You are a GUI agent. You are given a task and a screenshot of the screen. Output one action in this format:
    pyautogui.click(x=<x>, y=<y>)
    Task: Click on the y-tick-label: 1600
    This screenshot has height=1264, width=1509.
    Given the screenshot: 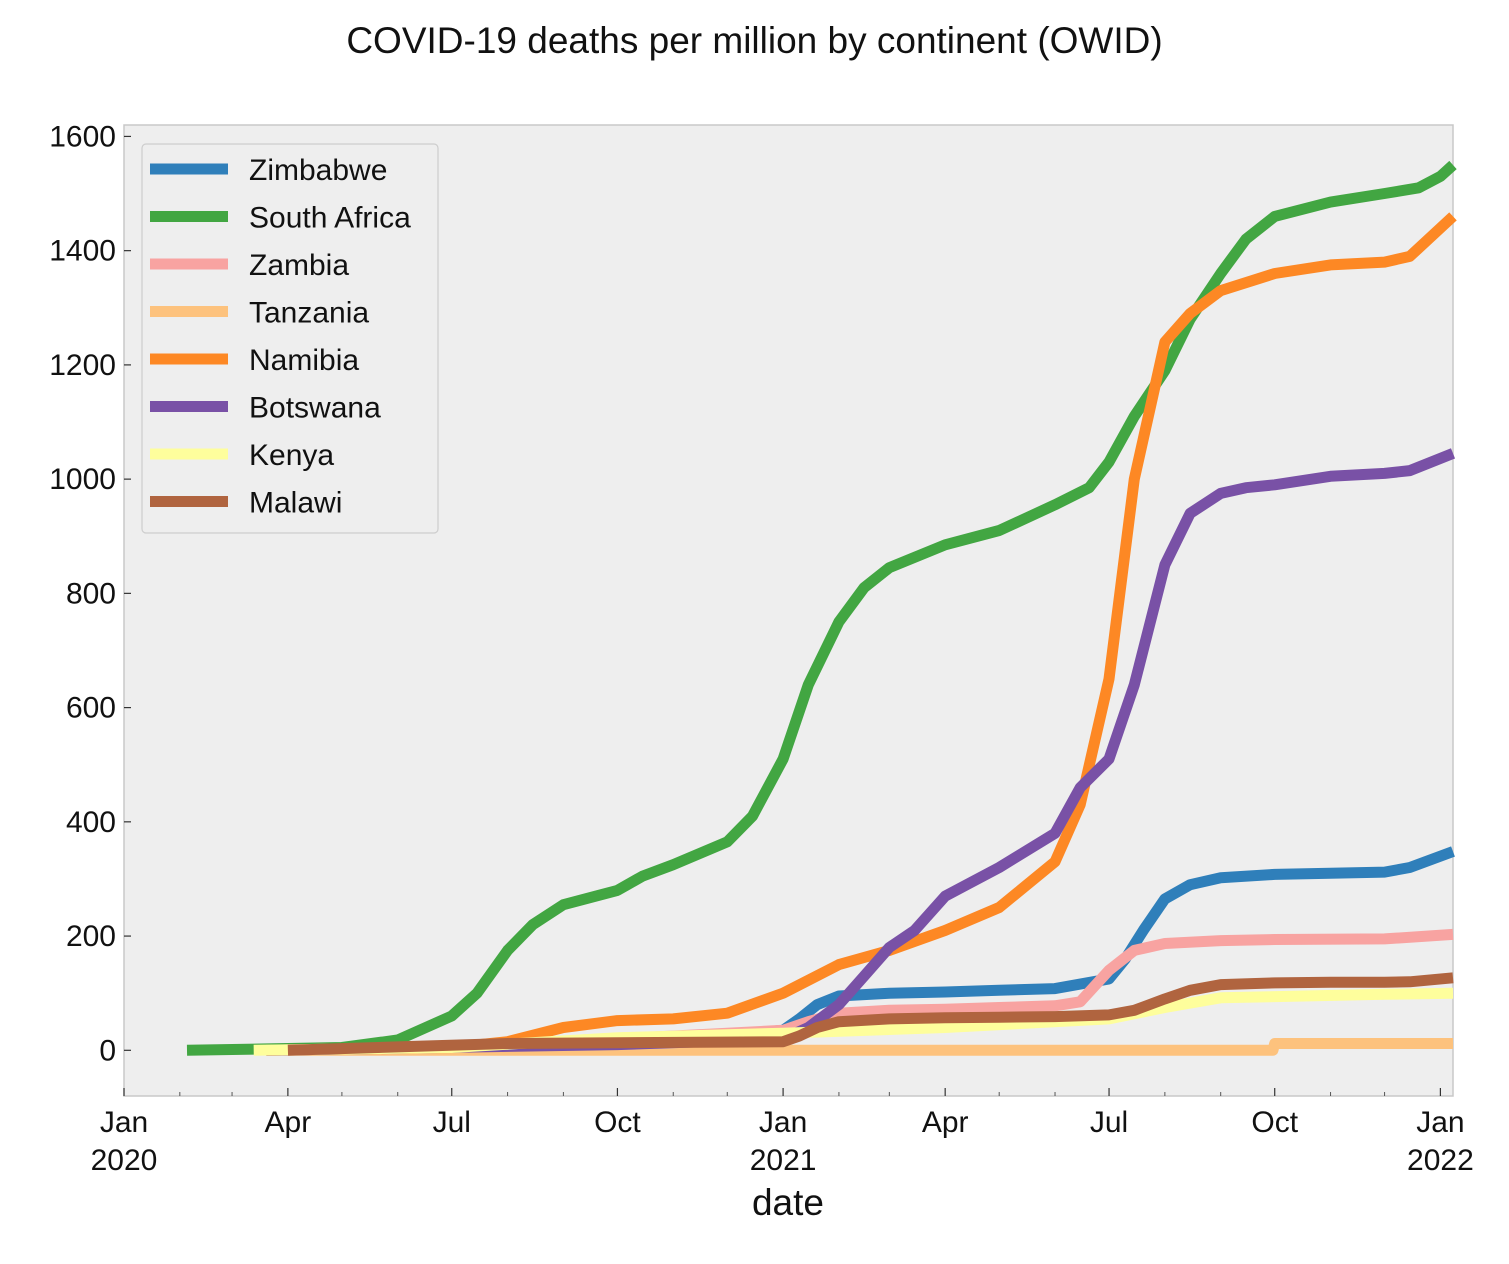 What is the action you would take?
    pyautogui.click(x=82, y=136)
    